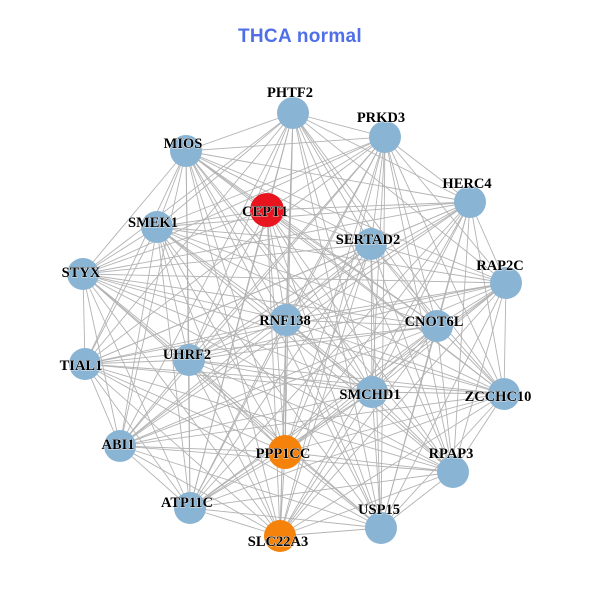  I want to click on graph-node-slc22a3, so click(280, 536).